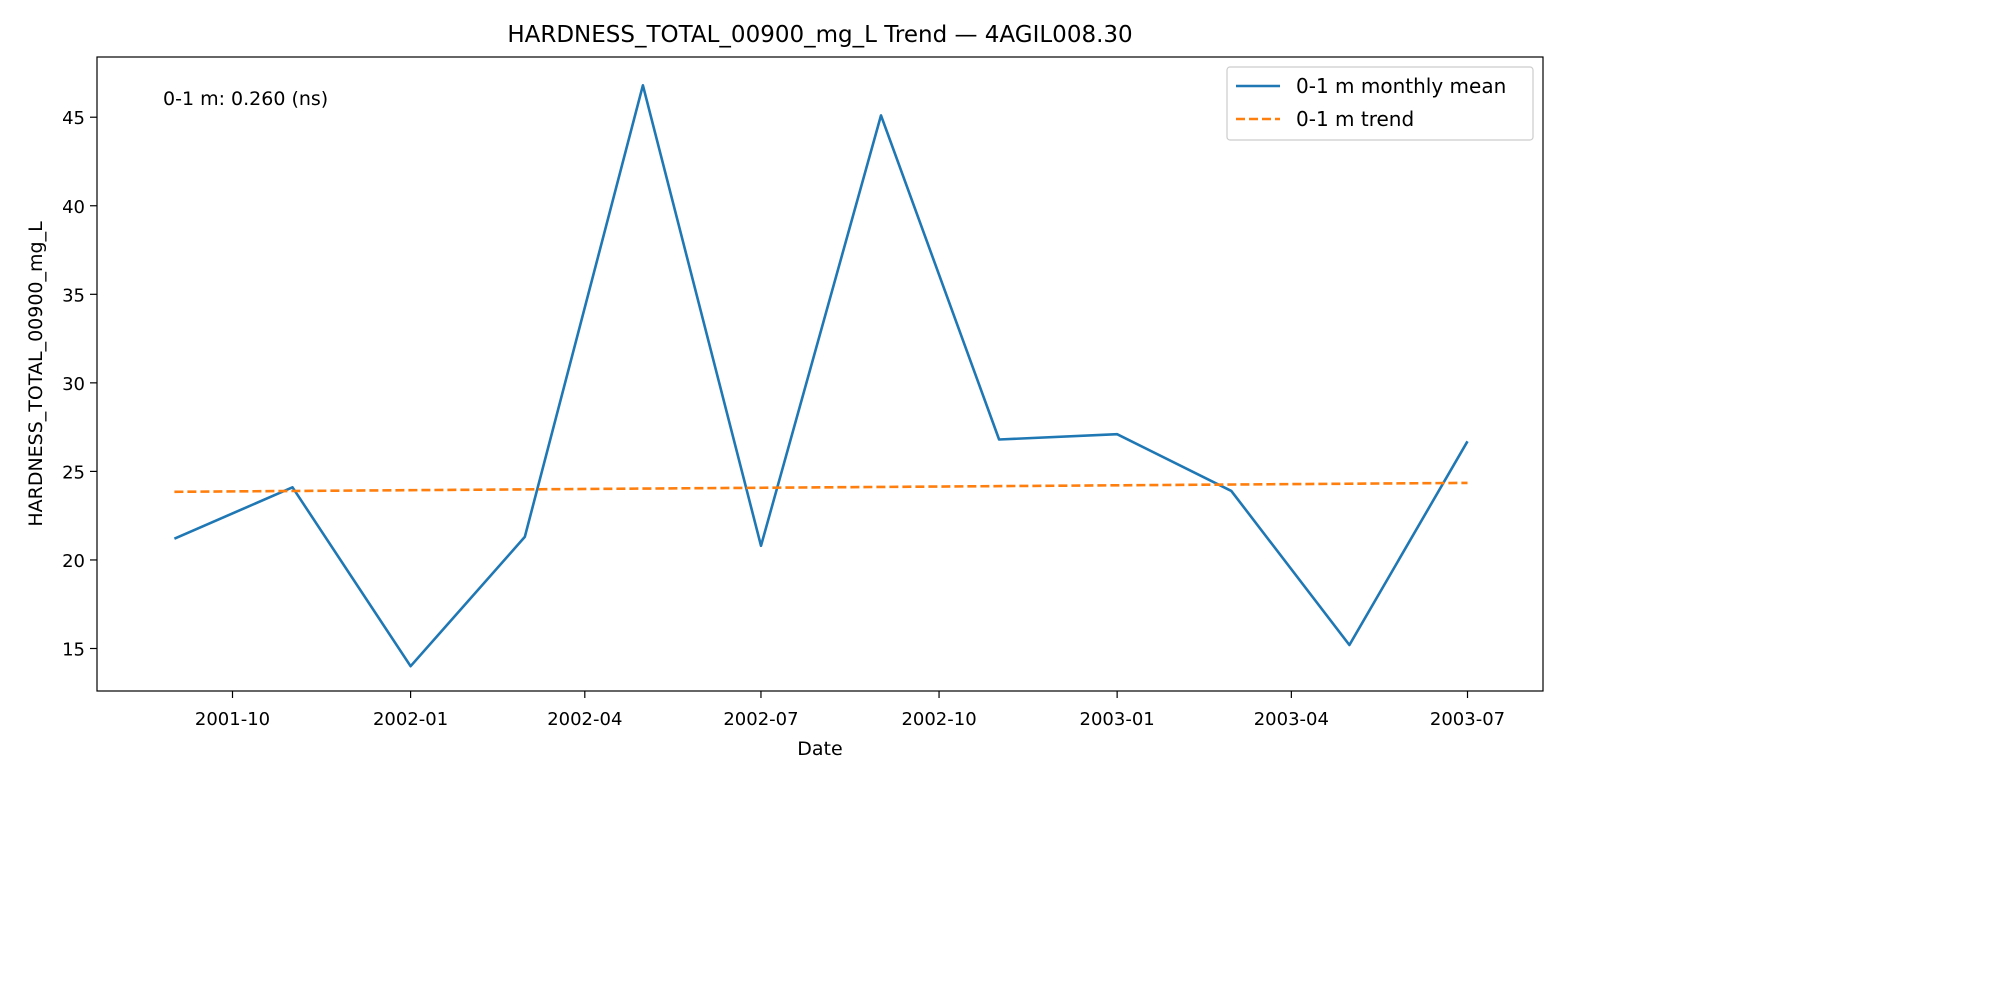 The width and height of the screenshot is (2000, 1000). Describe the element at coordinates (73, 561) in the screenshot. I see `y-tick-label: 20` at that location.